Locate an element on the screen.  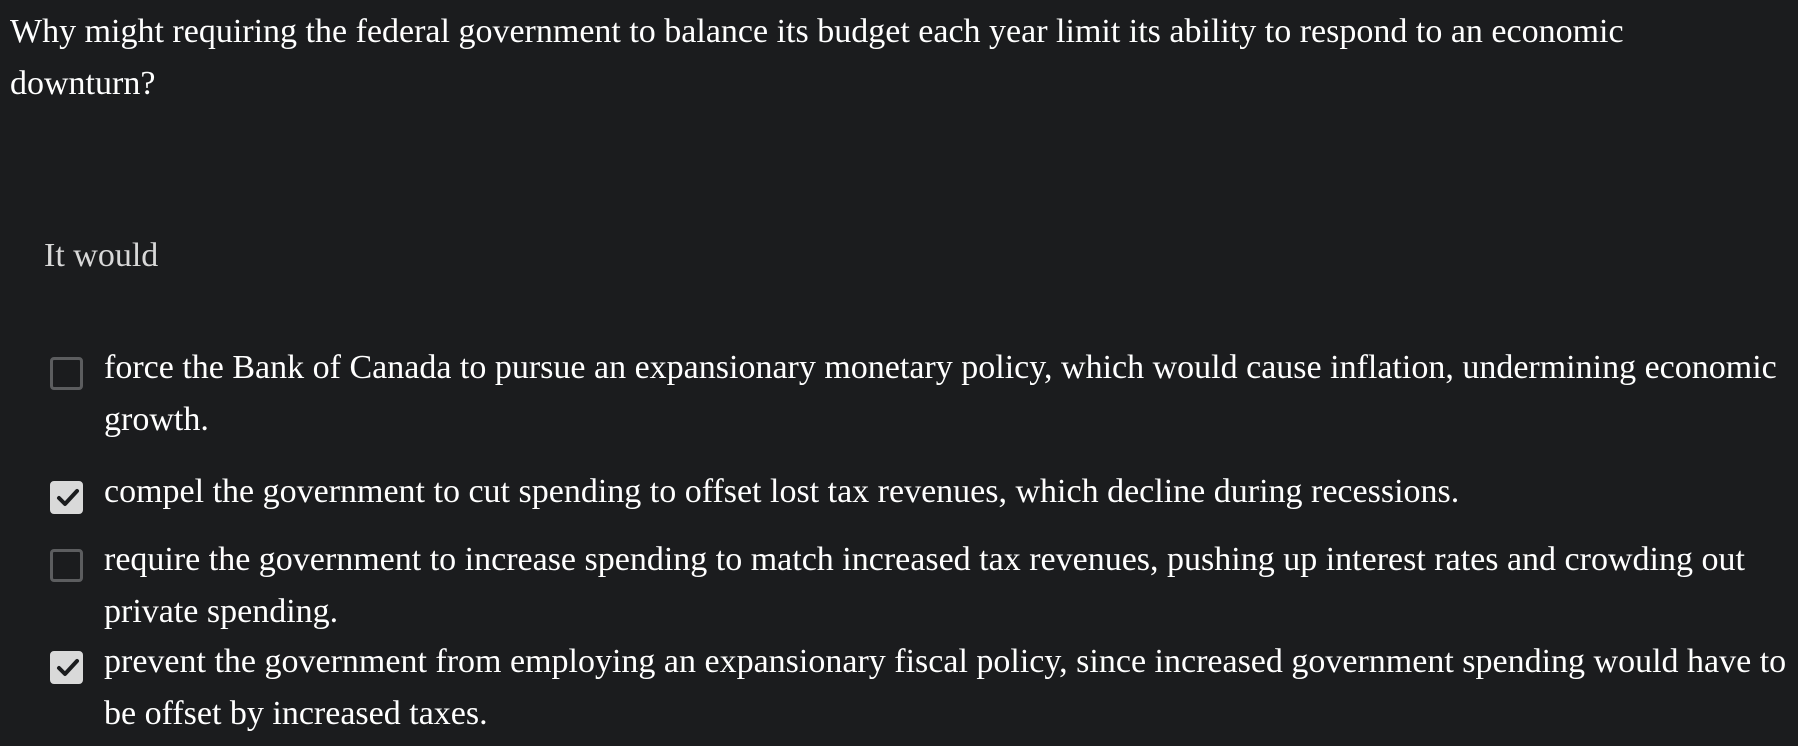
option-4-checkbox is located at coordinates (66, 667).